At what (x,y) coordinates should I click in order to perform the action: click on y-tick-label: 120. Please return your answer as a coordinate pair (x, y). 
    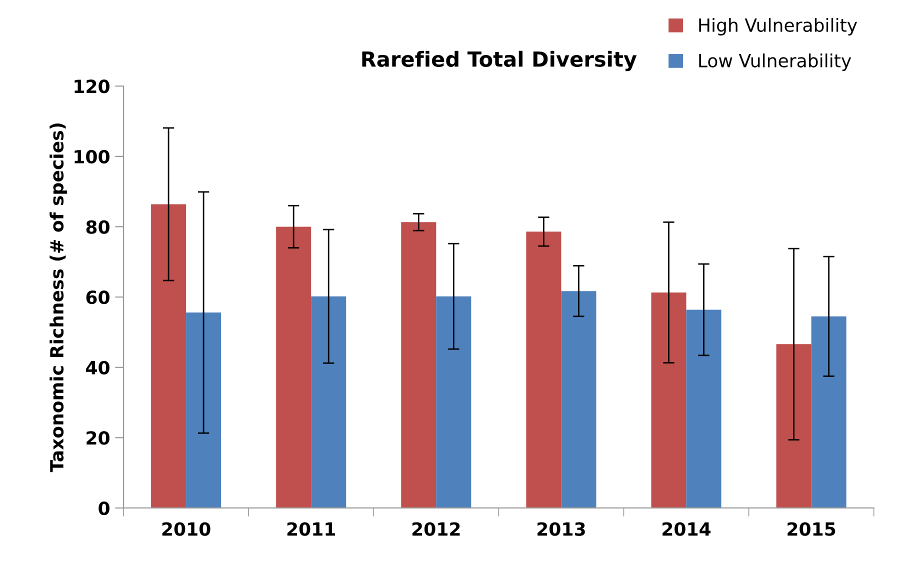
    Looking at the image, I should click on (92, 87).